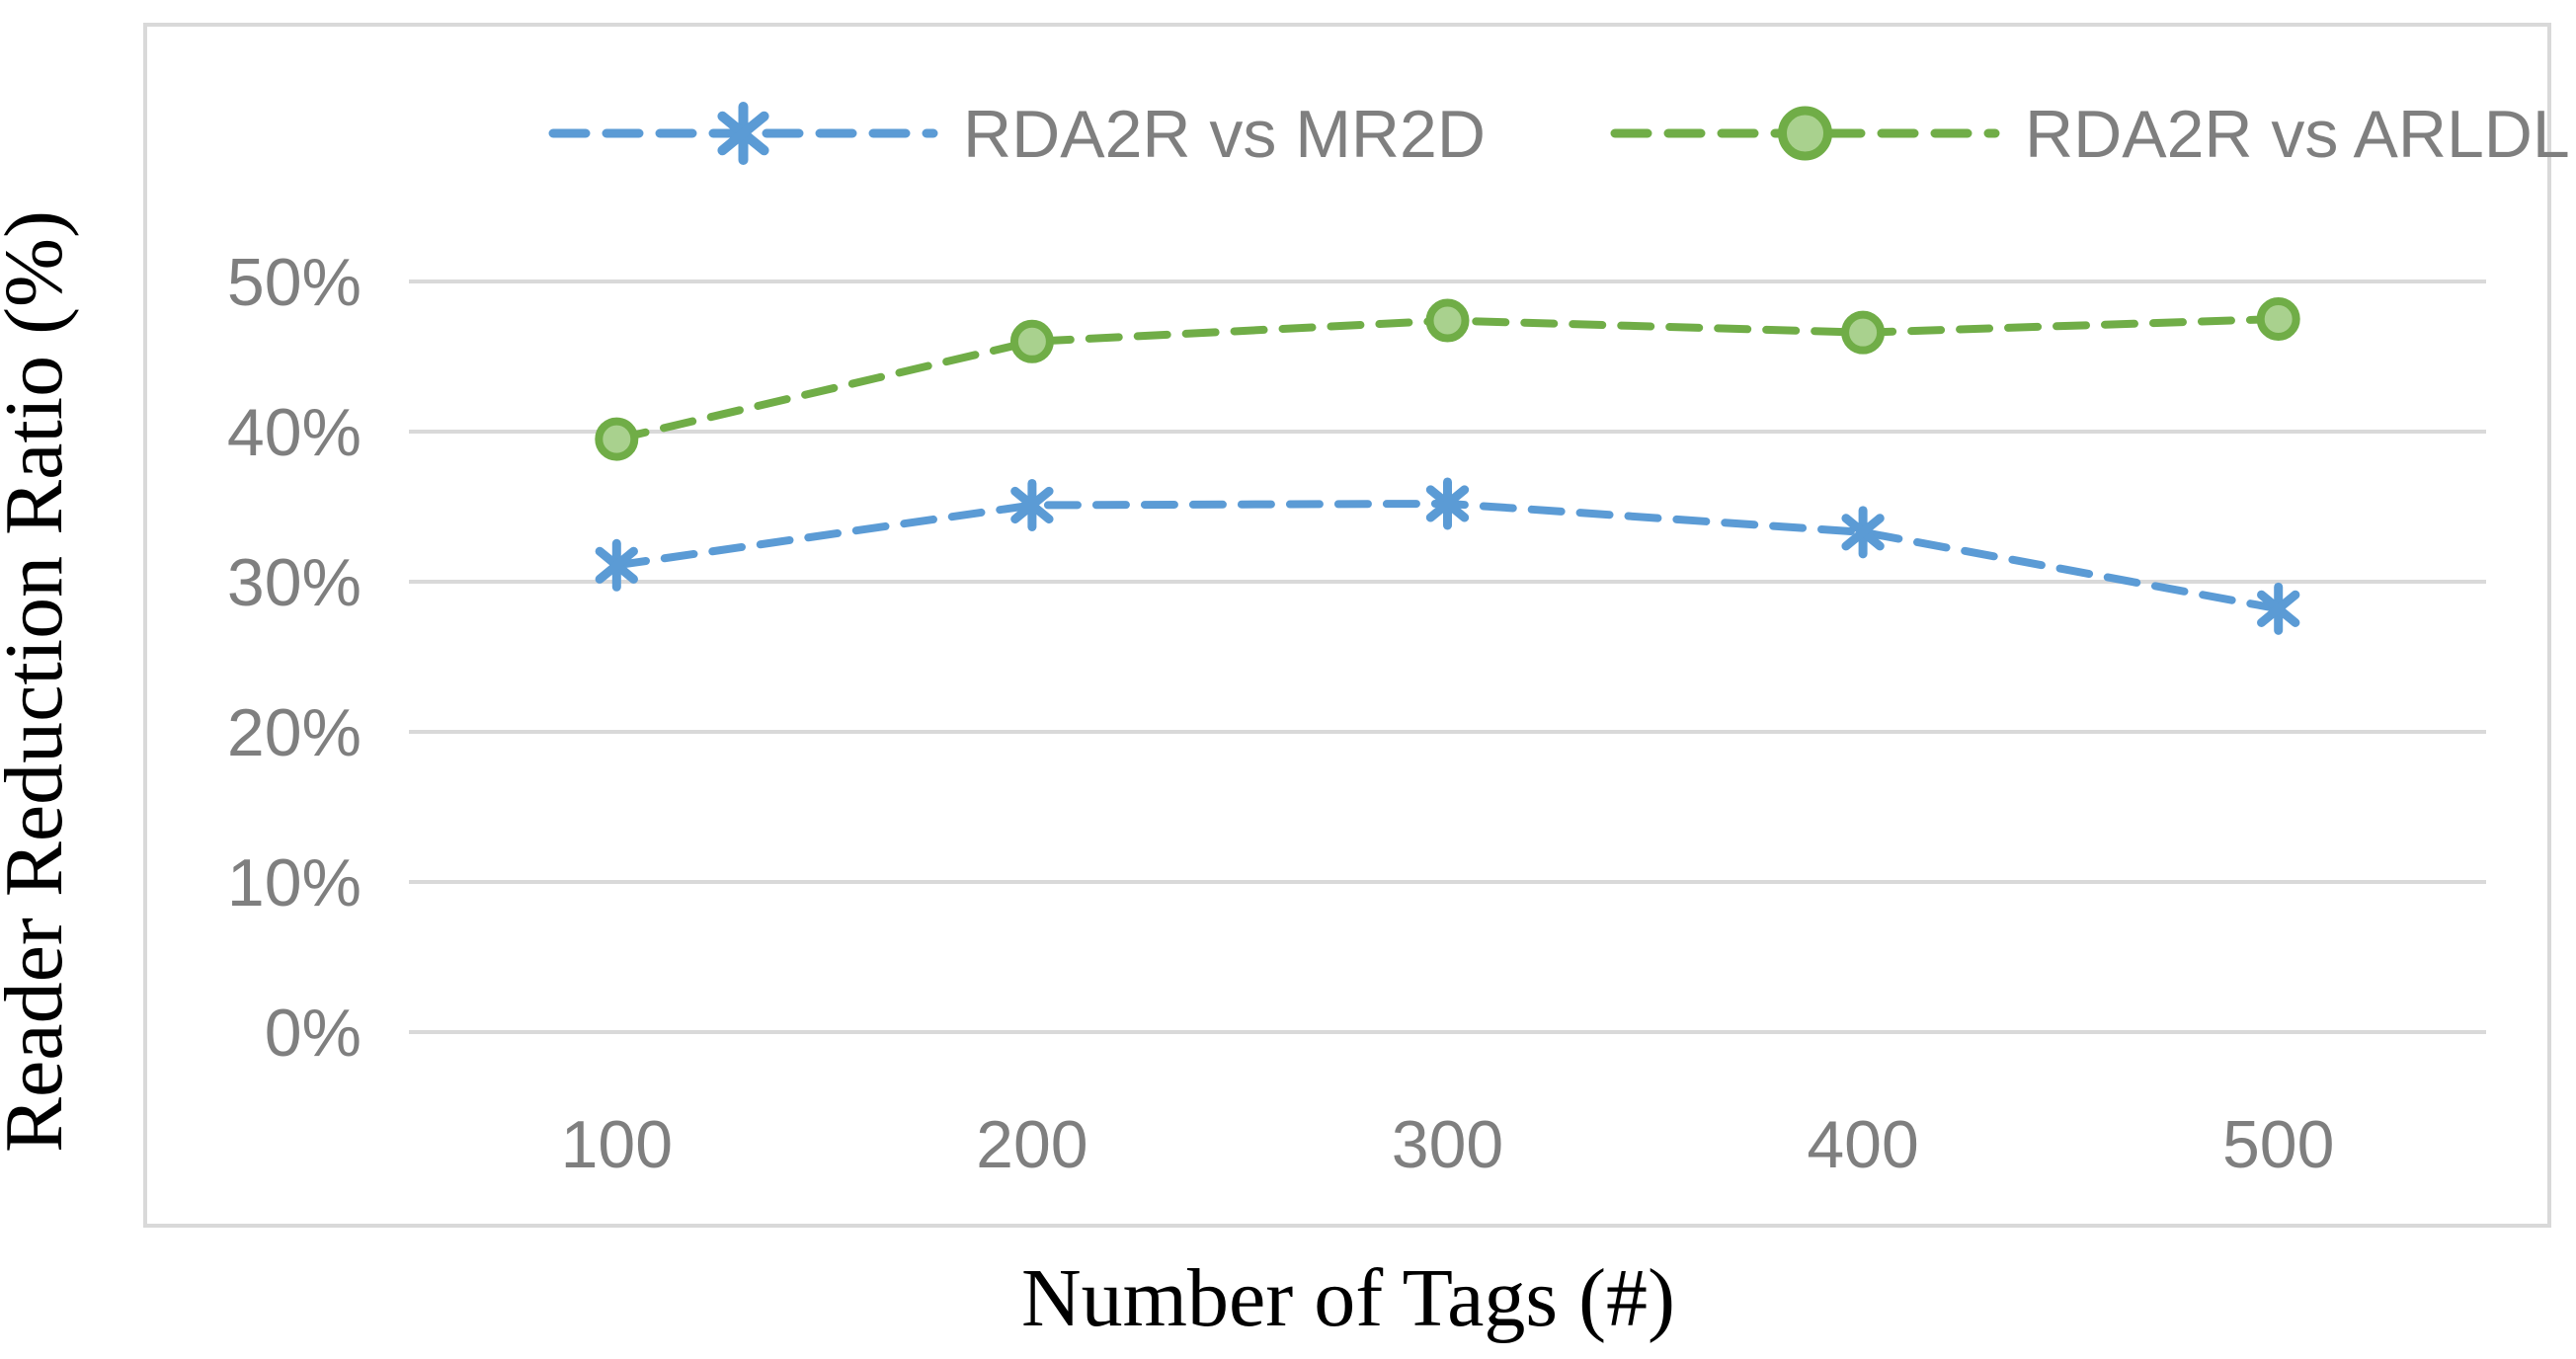 The image size is (2576, 1359). Describe the element at coordinates (294, 658) in the screenshot. I see `y-tick-labels-group: 0% 10% 20% 30% 40% 50%` at that location.